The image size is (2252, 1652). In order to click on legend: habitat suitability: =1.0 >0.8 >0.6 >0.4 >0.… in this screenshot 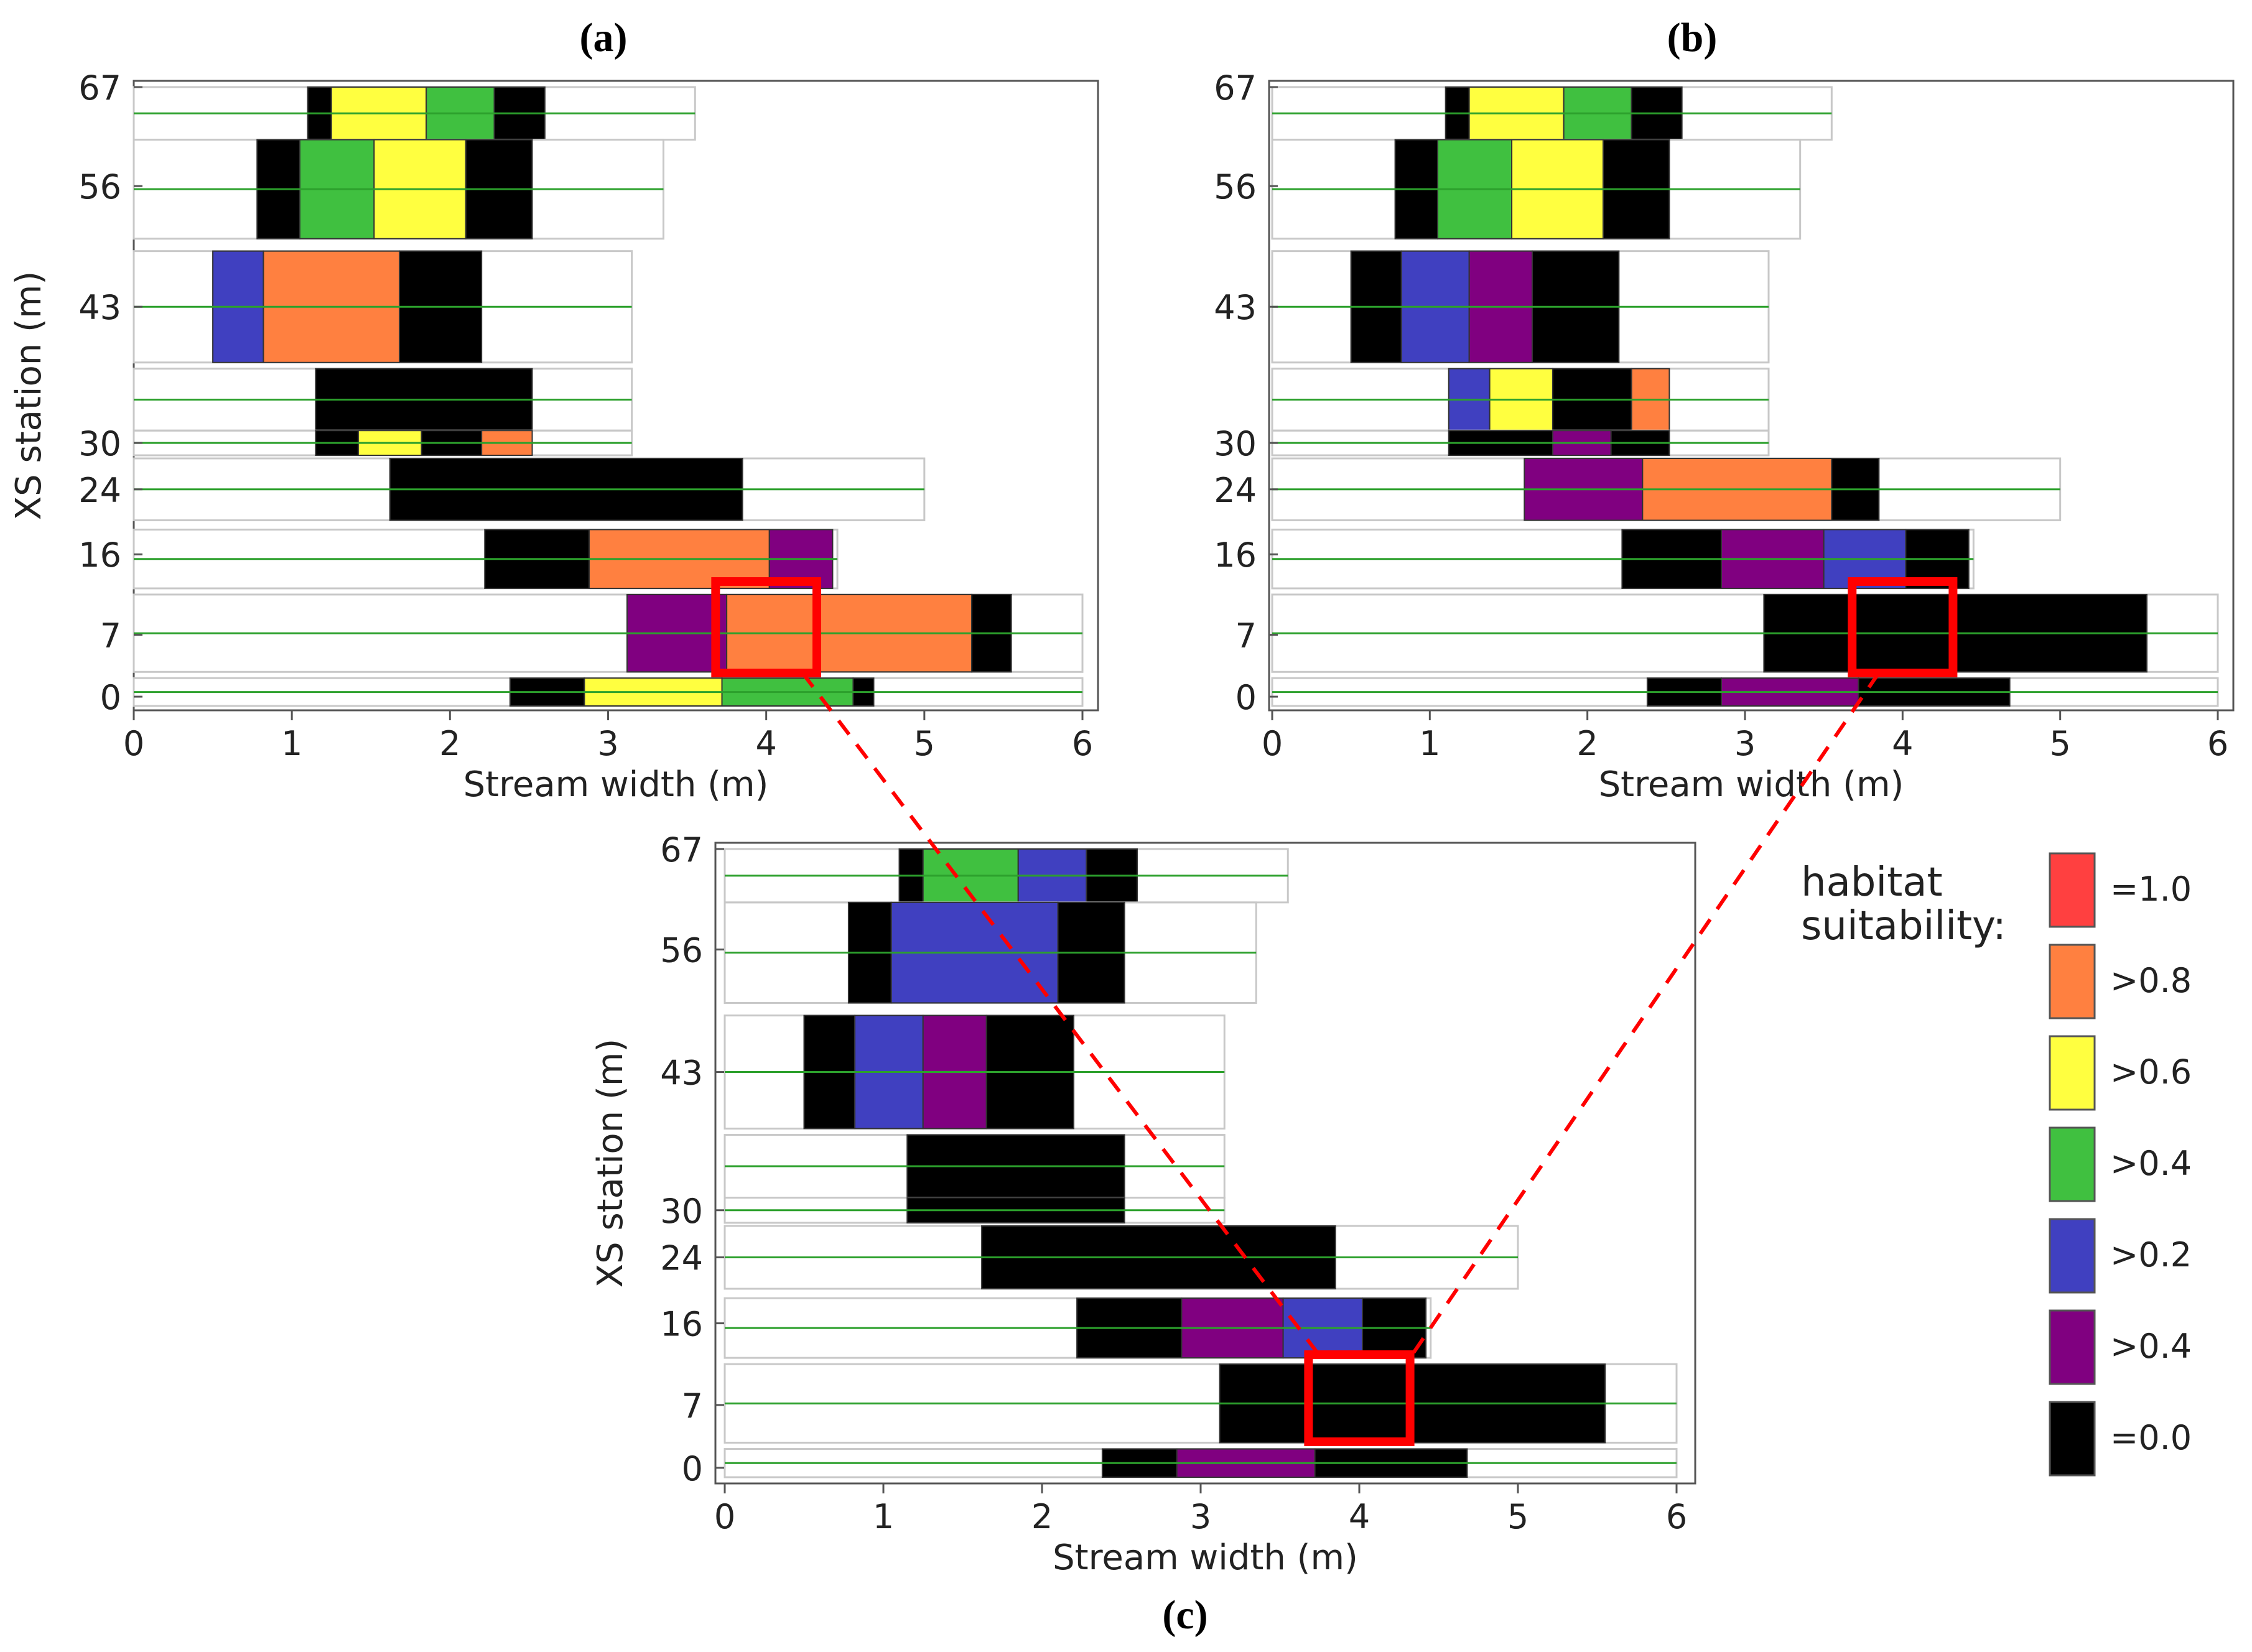, I will do `click(1997, 1164)`.